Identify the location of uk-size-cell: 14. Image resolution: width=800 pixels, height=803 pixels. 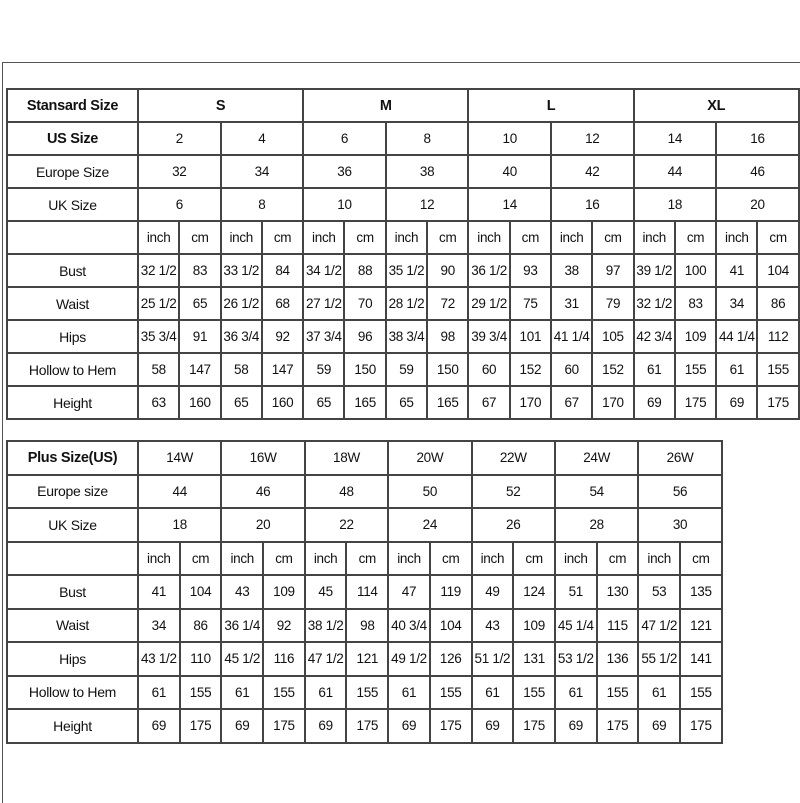
(509, 204).